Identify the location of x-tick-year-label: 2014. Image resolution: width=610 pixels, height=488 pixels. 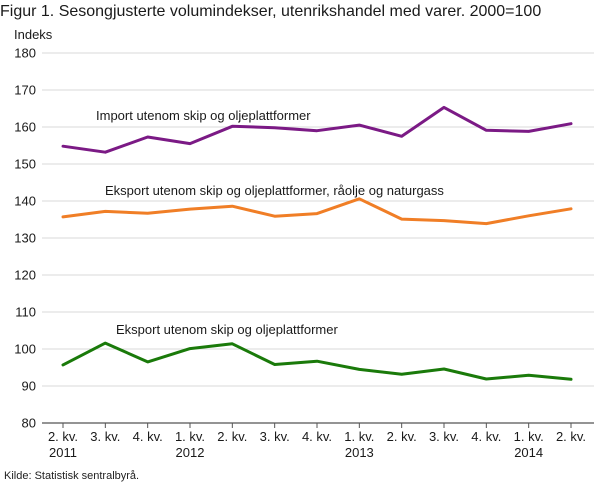
(528, 452).